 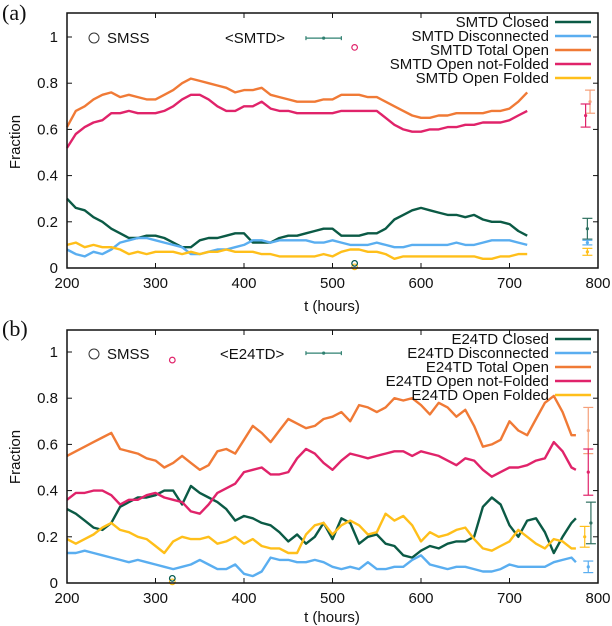 I want to click on legend-label: SMTD Open Folded, so click(x=482, y=78).